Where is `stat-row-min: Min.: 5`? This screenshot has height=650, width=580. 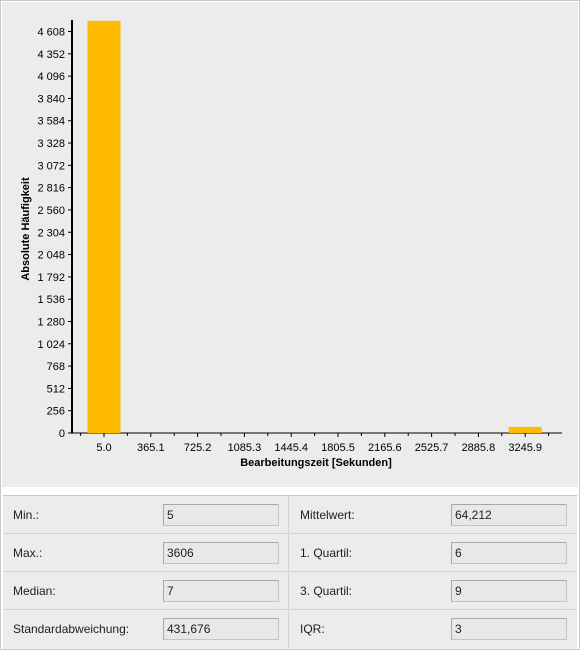
stat-row-min: Min.: 5 is located at coordinates (146, 515).